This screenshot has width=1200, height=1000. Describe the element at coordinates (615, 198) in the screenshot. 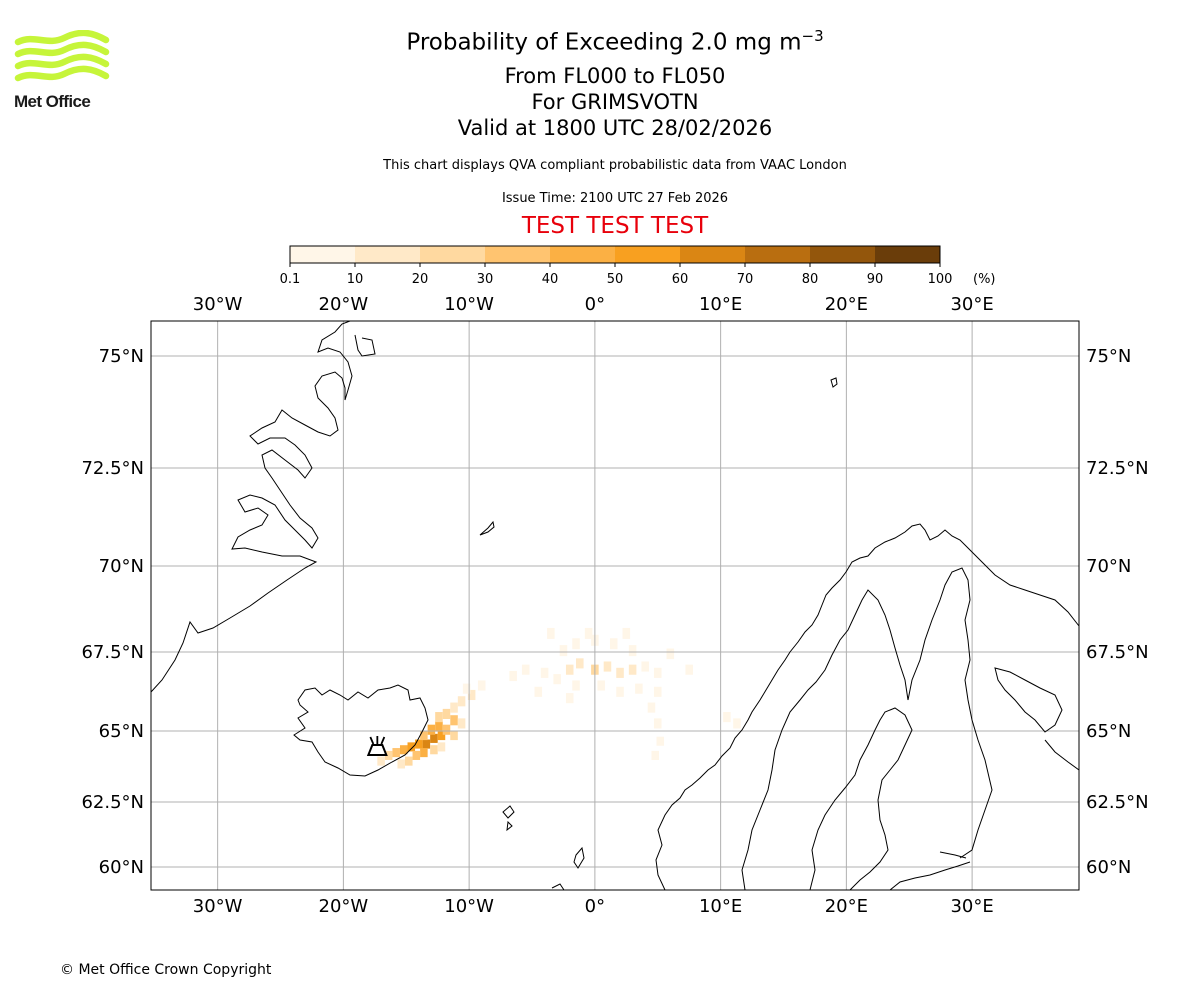

I see `issue-time: Issue Time: 2100 UTC 27 Feb 2026` at that location.